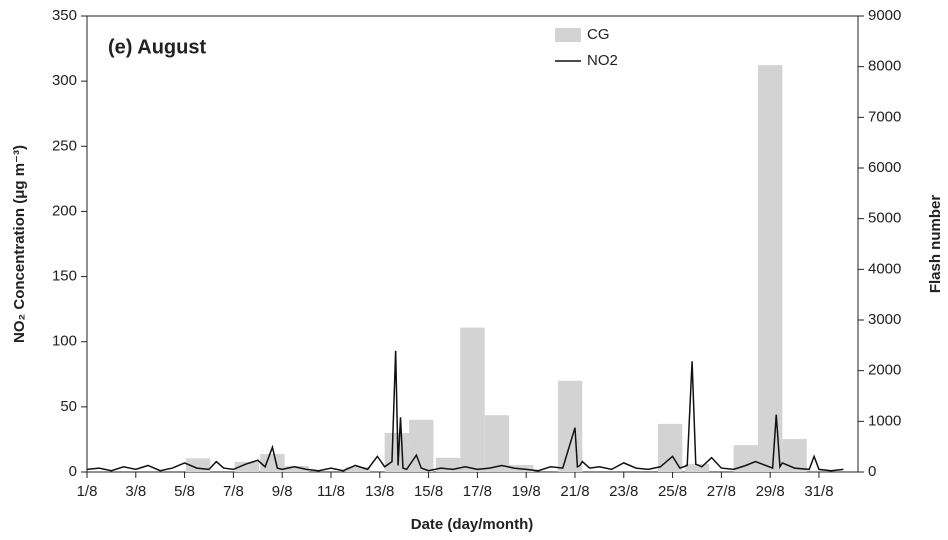 The width and height of the screenshot is (948, 540). I want to click on y-tick-label: 250, so click(64, 145).